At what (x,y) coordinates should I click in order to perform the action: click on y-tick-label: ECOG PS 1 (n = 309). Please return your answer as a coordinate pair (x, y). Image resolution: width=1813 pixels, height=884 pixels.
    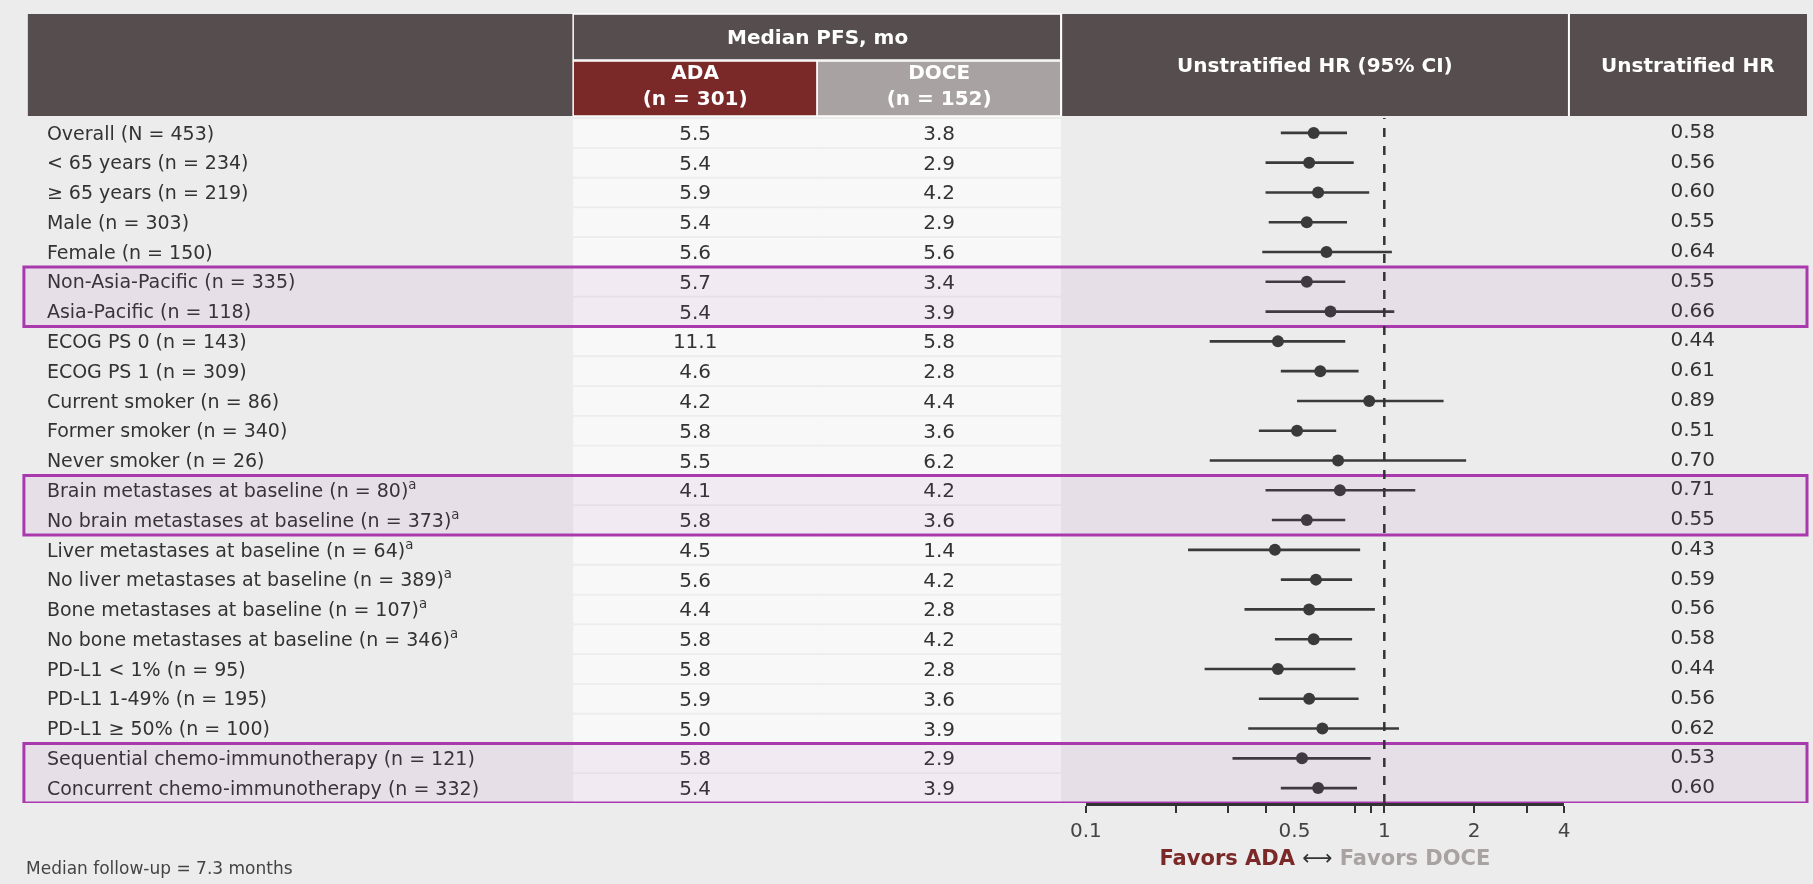
    Looking at the image, I should click on (146, 370).